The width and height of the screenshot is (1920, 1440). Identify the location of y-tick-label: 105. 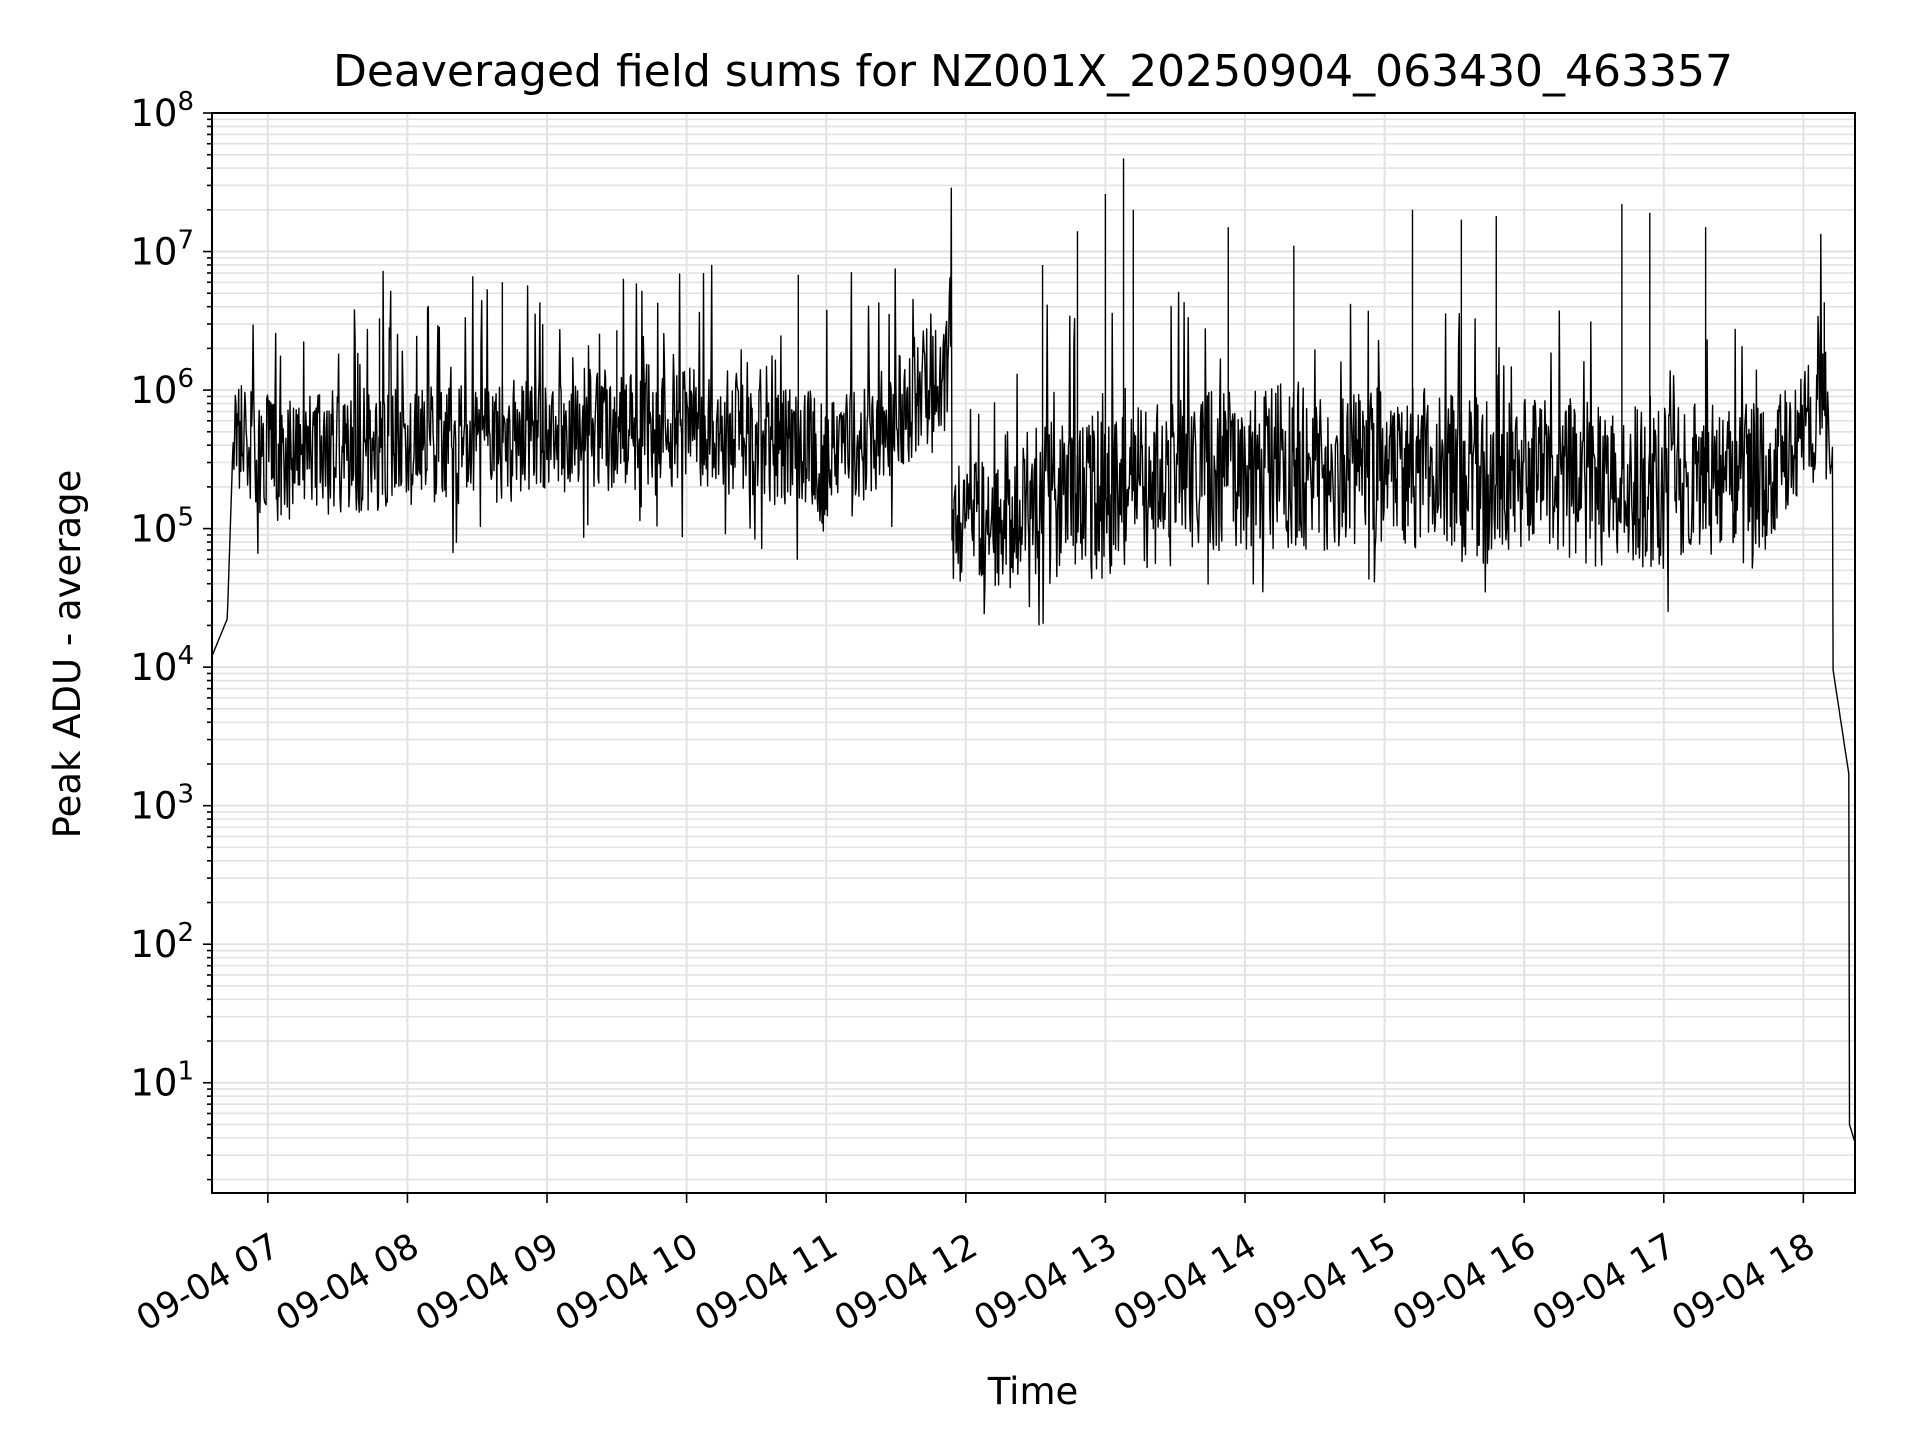
(162, 527).